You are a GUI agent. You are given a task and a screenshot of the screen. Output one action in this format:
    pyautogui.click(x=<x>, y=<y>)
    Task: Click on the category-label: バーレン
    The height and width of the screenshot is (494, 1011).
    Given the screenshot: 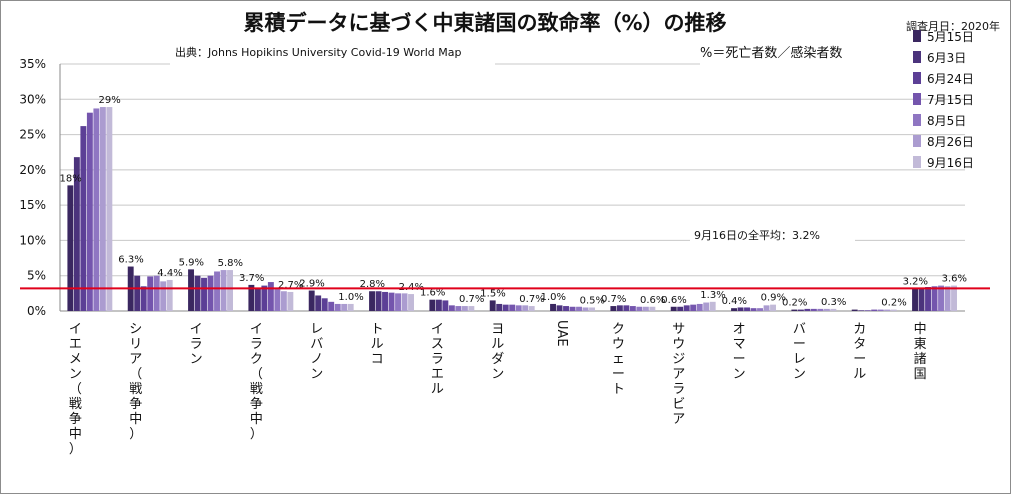 What is the action you would take?
    pyautogui.click(x=799, y=352)
    